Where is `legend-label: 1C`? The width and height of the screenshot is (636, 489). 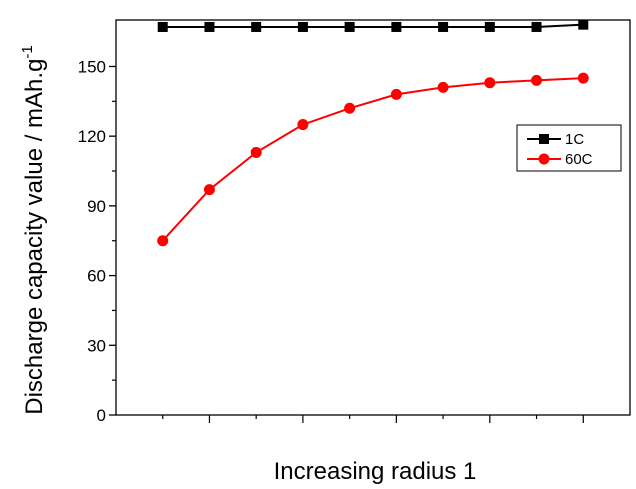
legend-label: 1C is located at coordinates (574, 139).